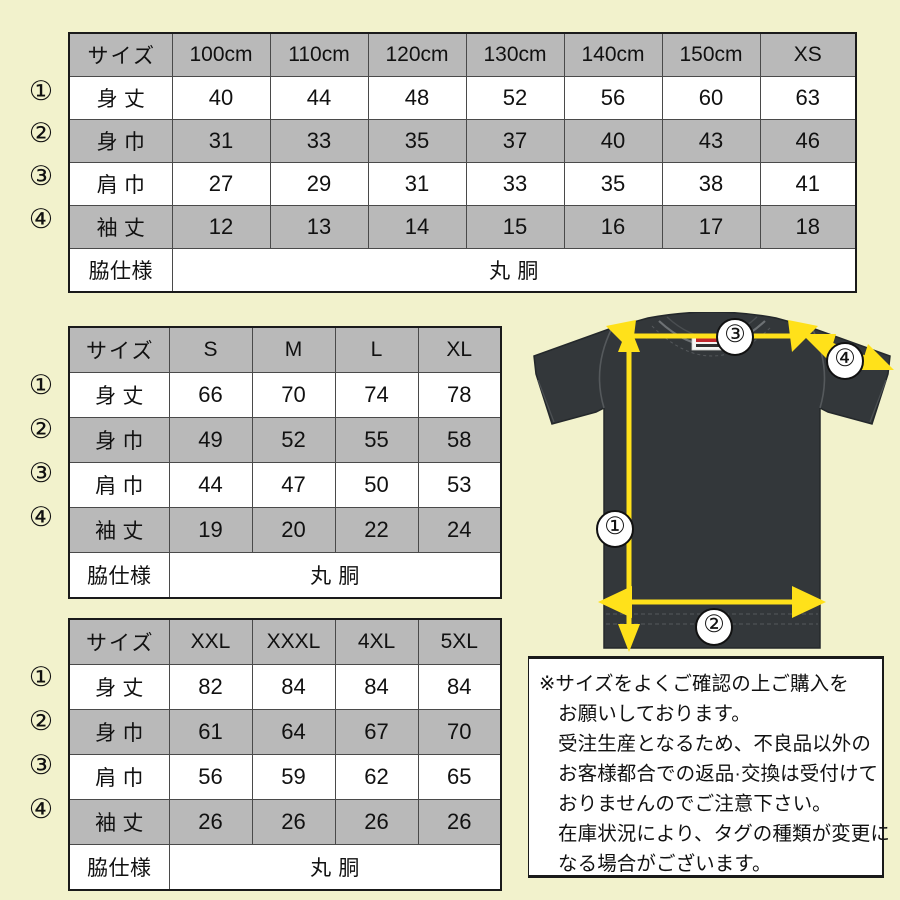 The image size is (900, 900). I want to click on left-sleeve-hem, so click(546, 401).